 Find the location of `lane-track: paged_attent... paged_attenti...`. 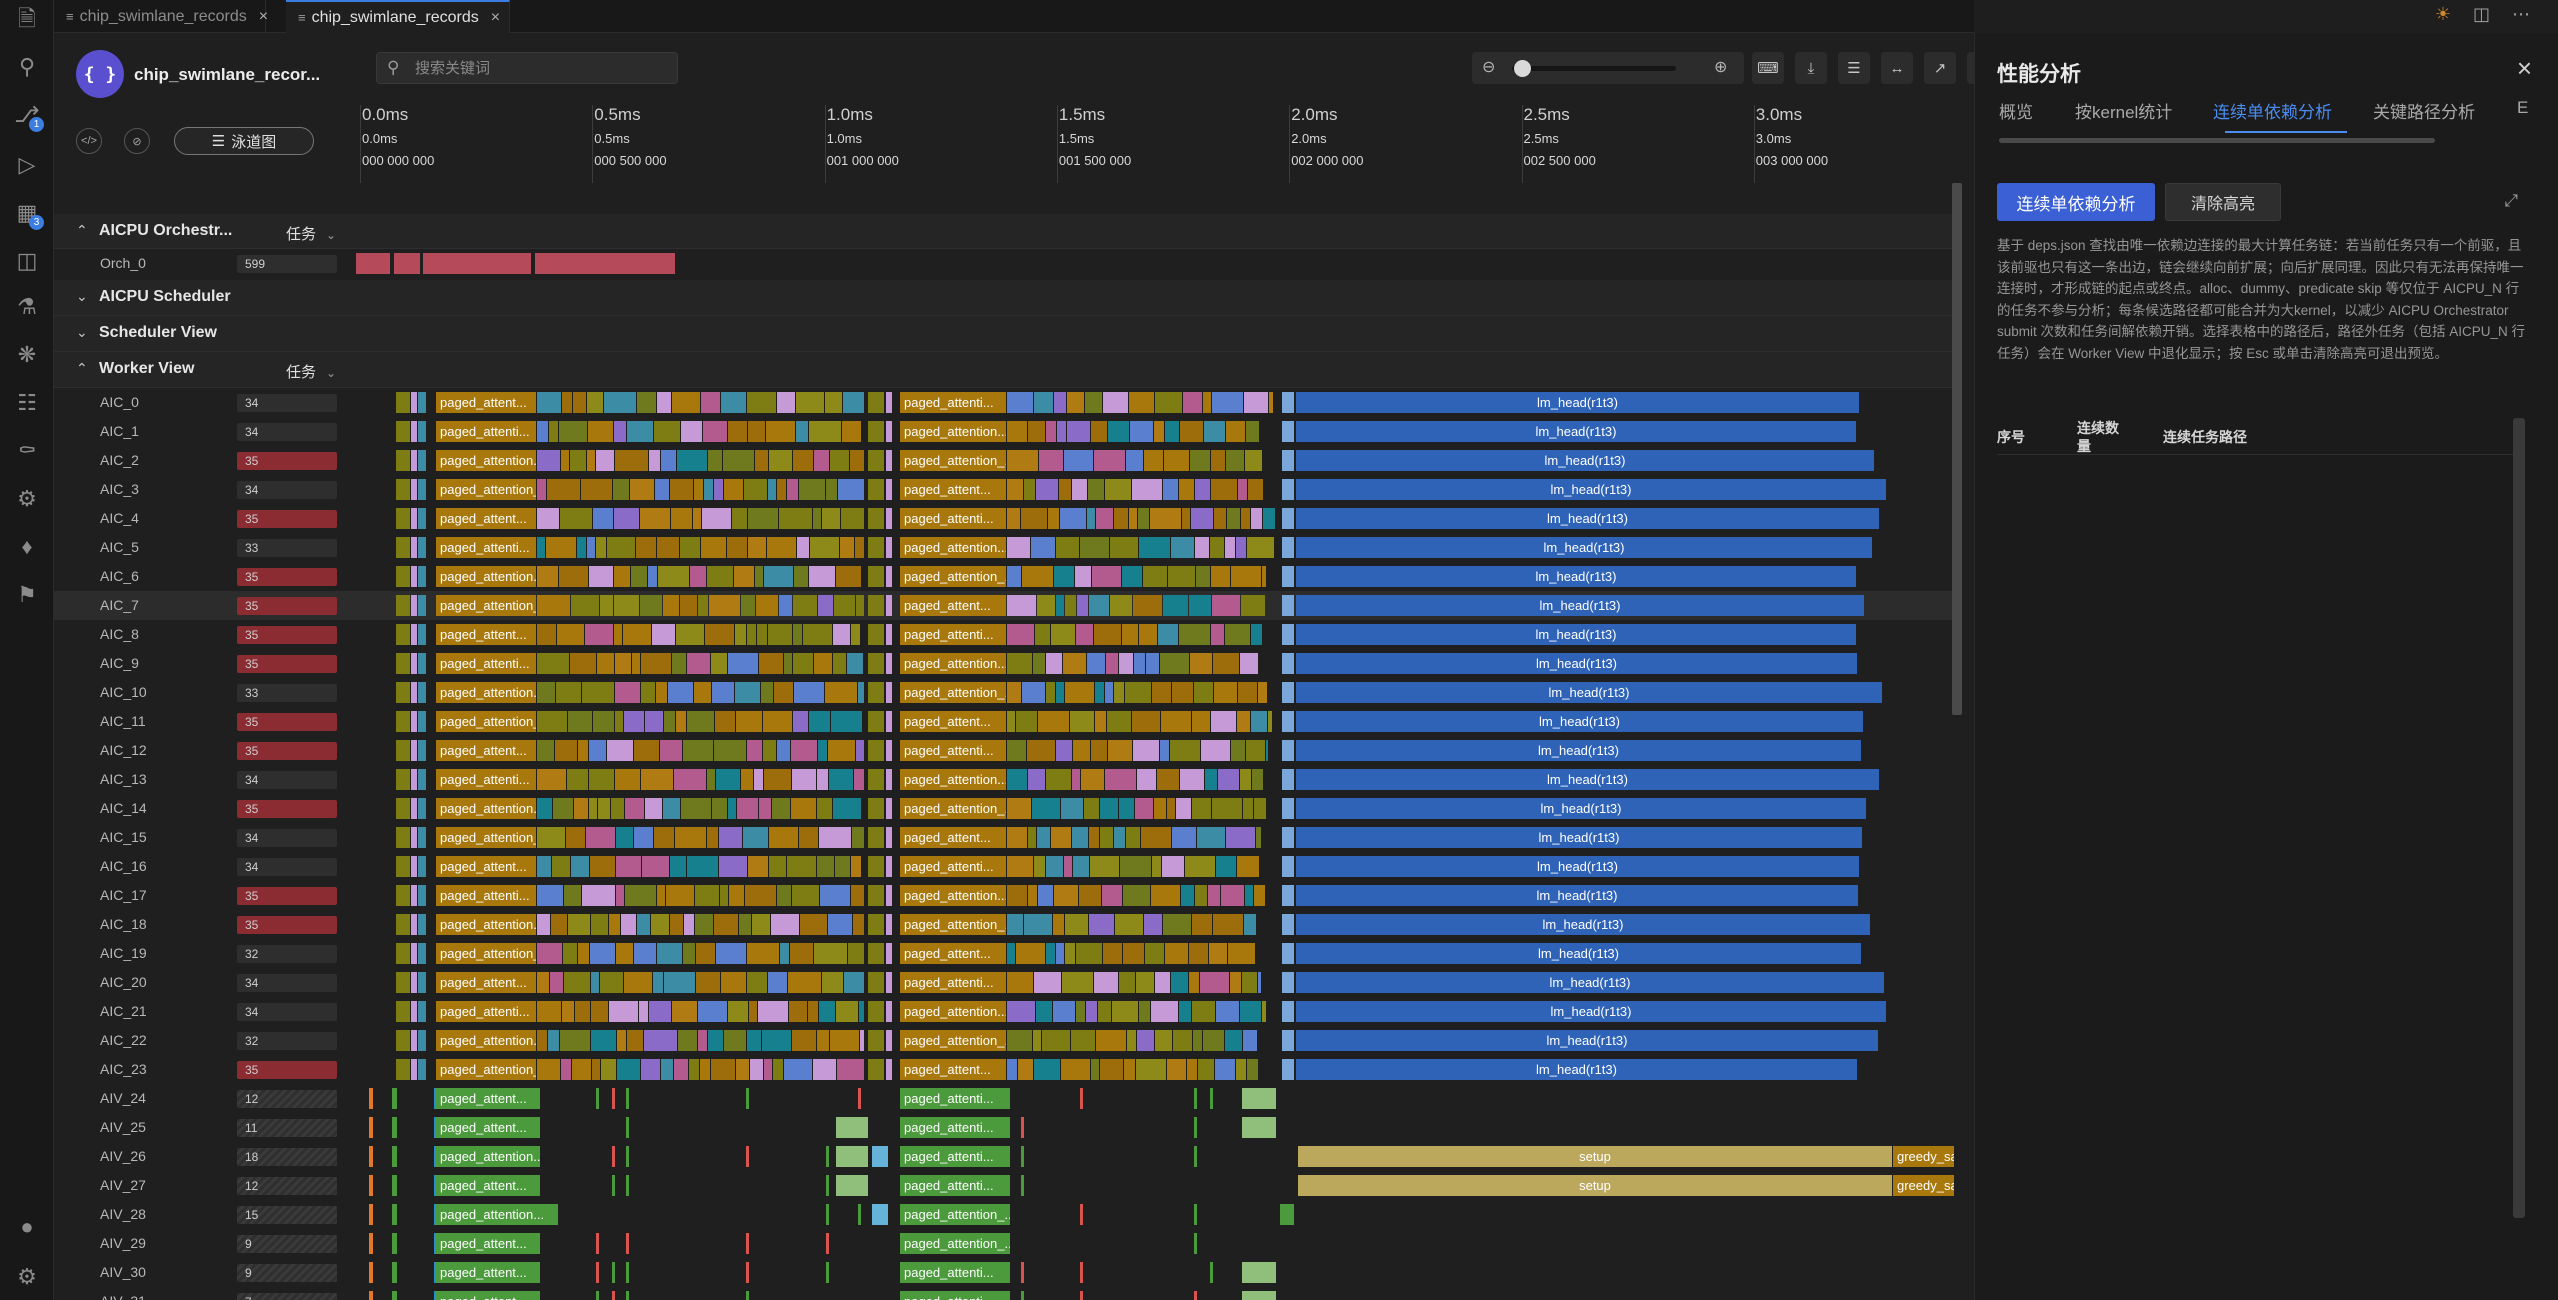

lane-track: paged_attent... paged_attenti... is located at coordinates (1154, 1272).